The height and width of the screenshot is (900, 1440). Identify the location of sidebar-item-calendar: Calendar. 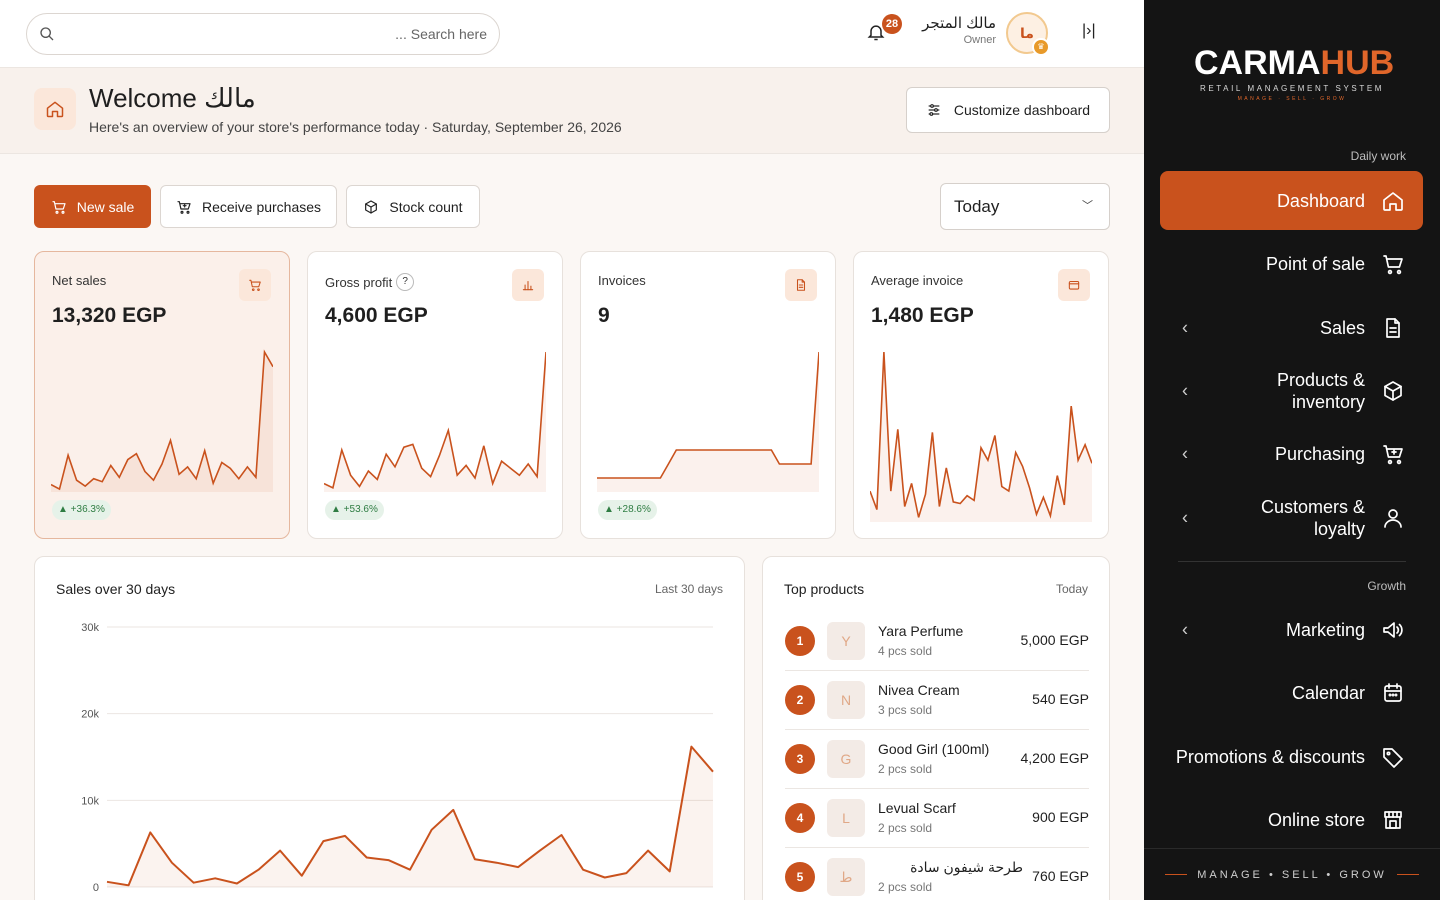
(1291, 693).